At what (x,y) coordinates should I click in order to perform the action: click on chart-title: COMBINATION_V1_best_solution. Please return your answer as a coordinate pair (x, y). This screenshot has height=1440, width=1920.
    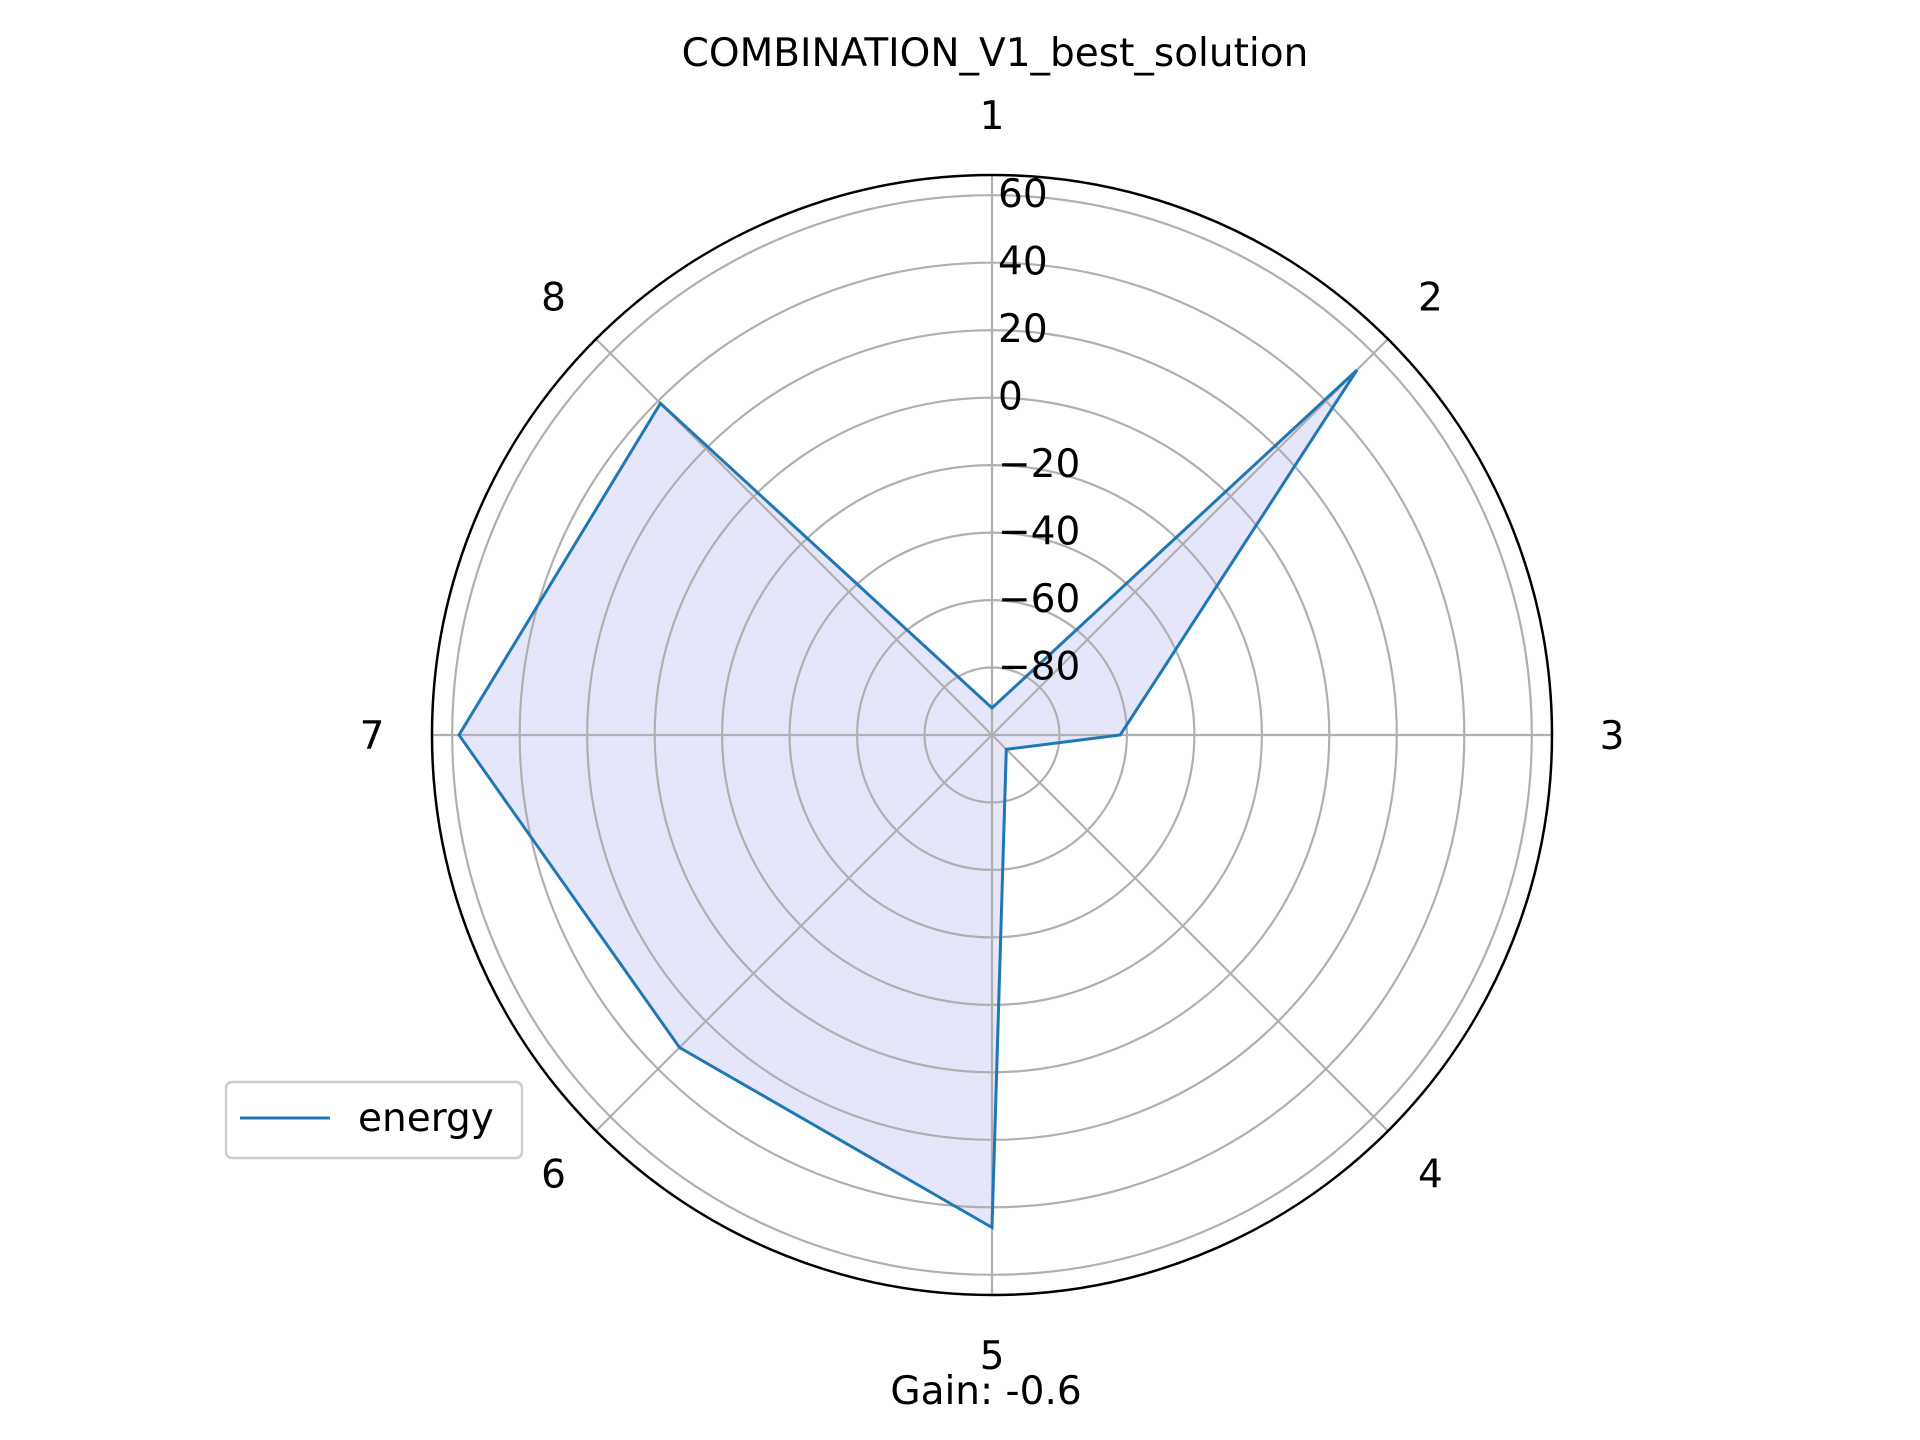
    Looking at the image, I should click on (995, 53).